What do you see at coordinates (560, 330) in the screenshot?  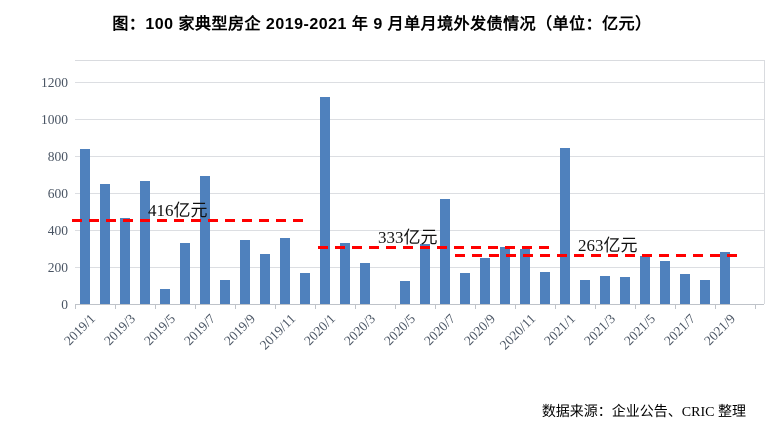 I see `x-axis-label: 2021/1` at bounding box center [560, 330].